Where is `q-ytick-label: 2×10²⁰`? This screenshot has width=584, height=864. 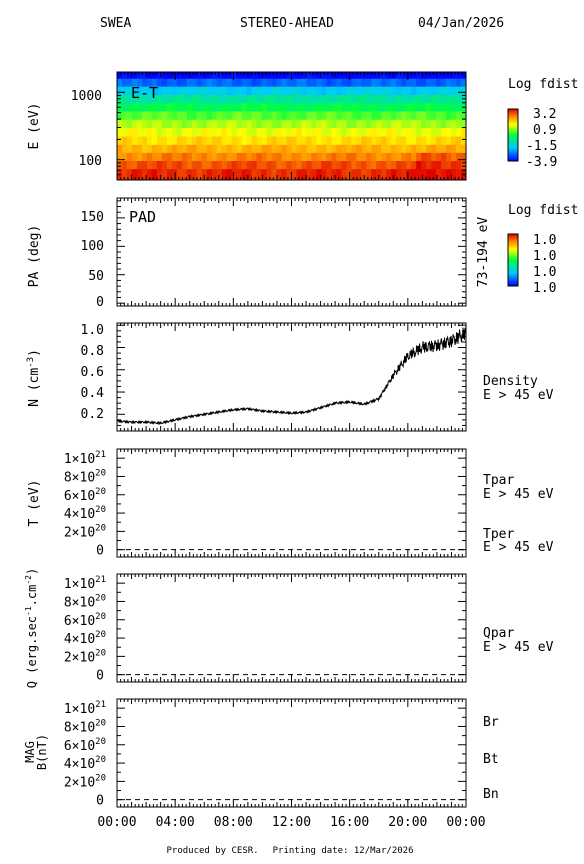 q-ytick-label: 2×10²⁰ is located at coordinates (85, 656).